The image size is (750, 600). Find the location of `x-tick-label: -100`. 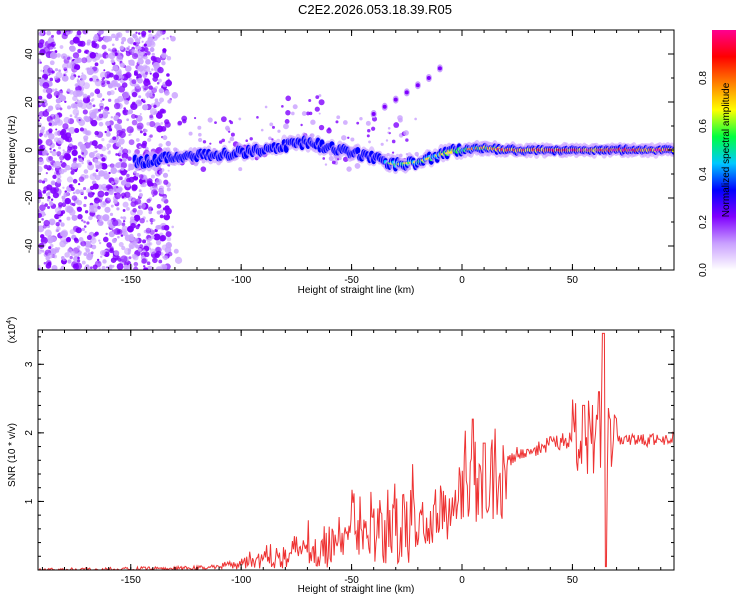

x-tick-label: -100 is located at coordinates (241, 580).